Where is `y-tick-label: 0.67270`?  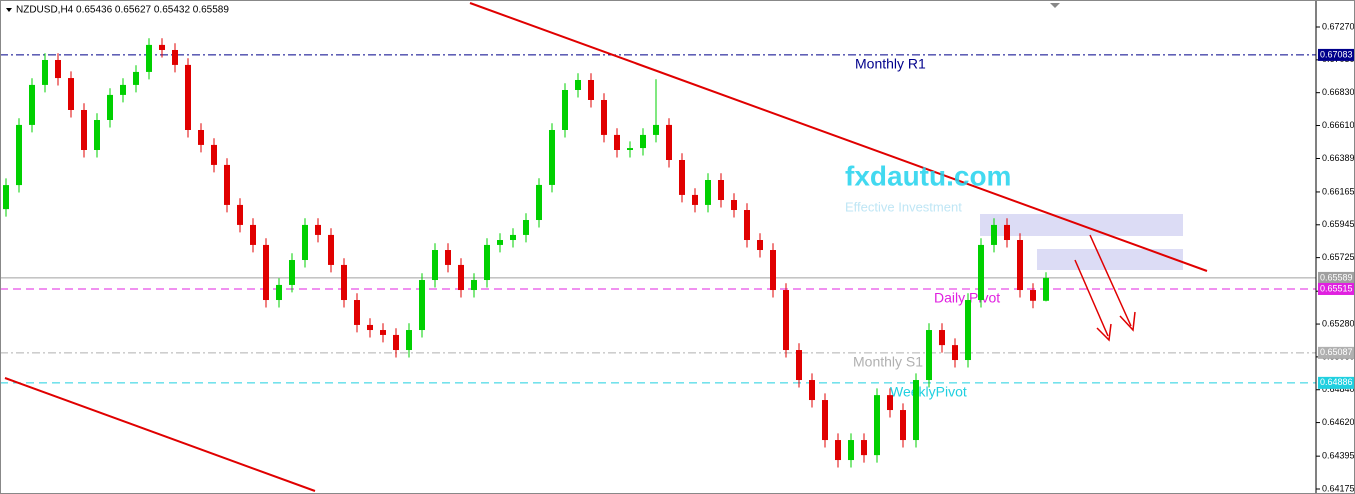 y-tick-label: 0.67270 is located at coordinates (1338, 26).